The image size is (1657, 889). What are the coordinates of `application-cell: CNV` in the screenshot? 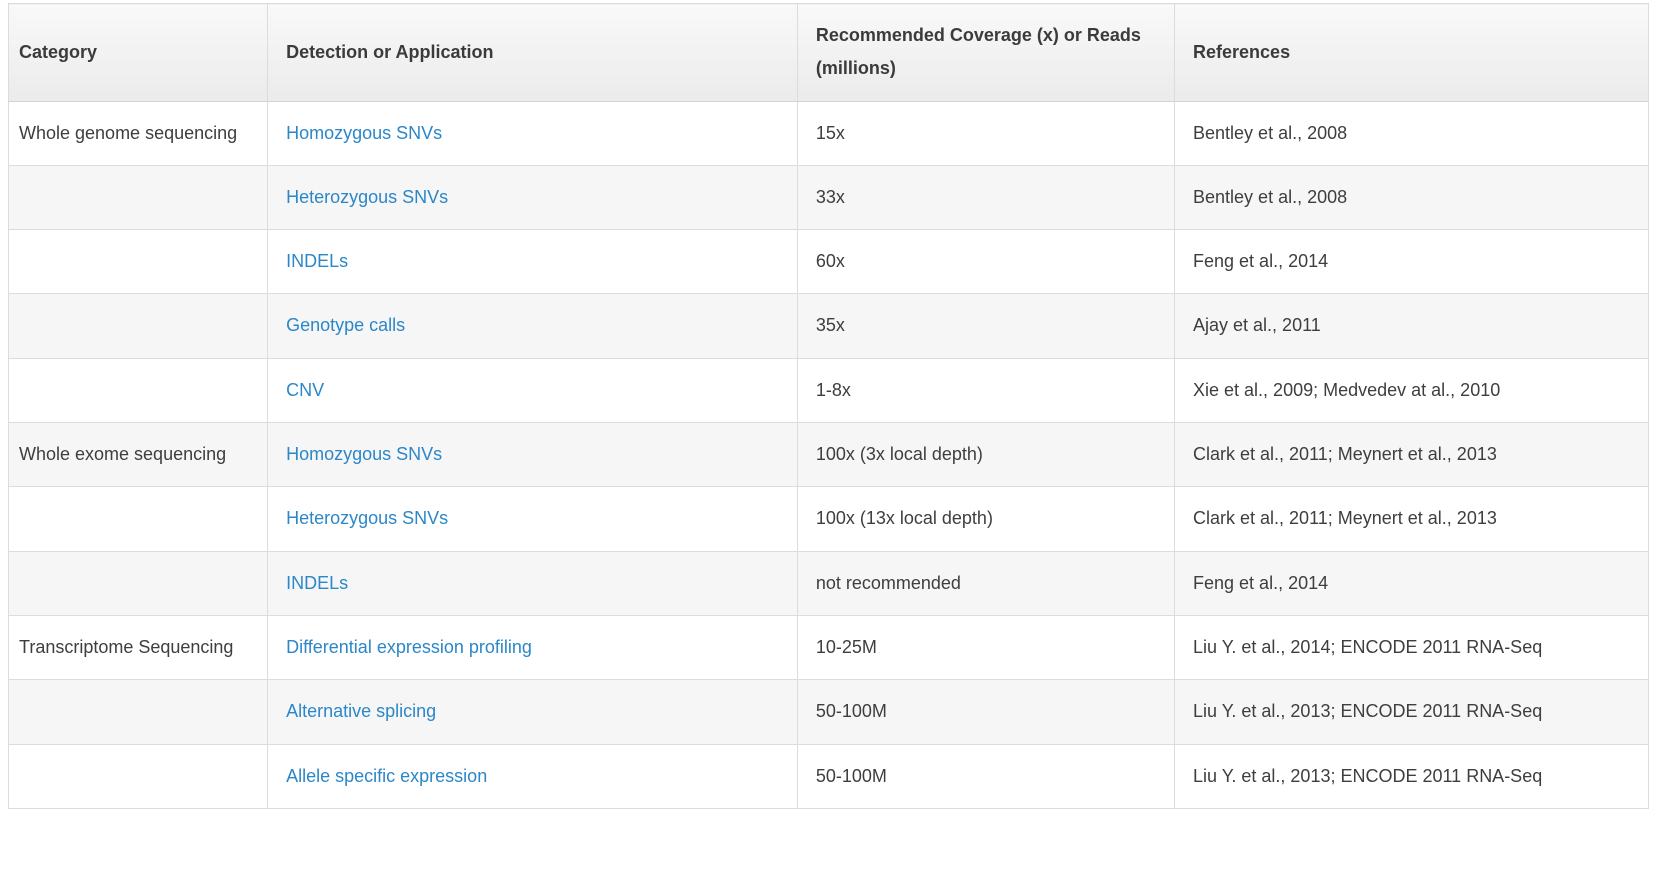 It's located at (532, 390).